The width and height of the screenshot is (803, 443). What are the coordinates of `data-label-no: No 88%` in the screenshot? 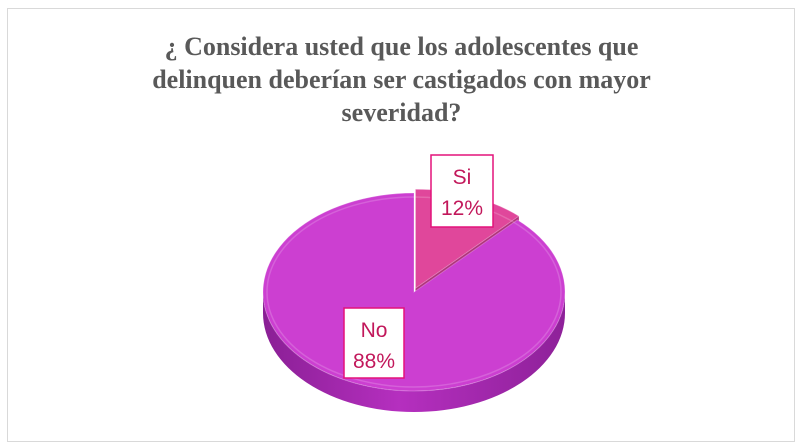 It's located at (374, 343).